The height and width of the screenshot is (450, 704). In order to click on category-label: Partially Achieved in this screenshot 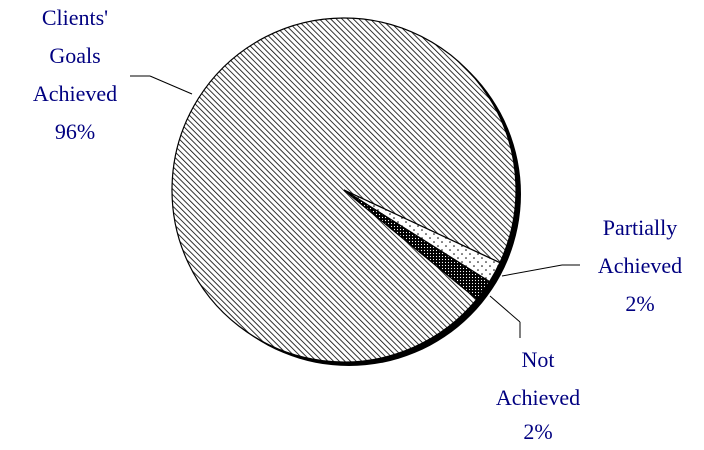, I will do `click(640, 246)`.